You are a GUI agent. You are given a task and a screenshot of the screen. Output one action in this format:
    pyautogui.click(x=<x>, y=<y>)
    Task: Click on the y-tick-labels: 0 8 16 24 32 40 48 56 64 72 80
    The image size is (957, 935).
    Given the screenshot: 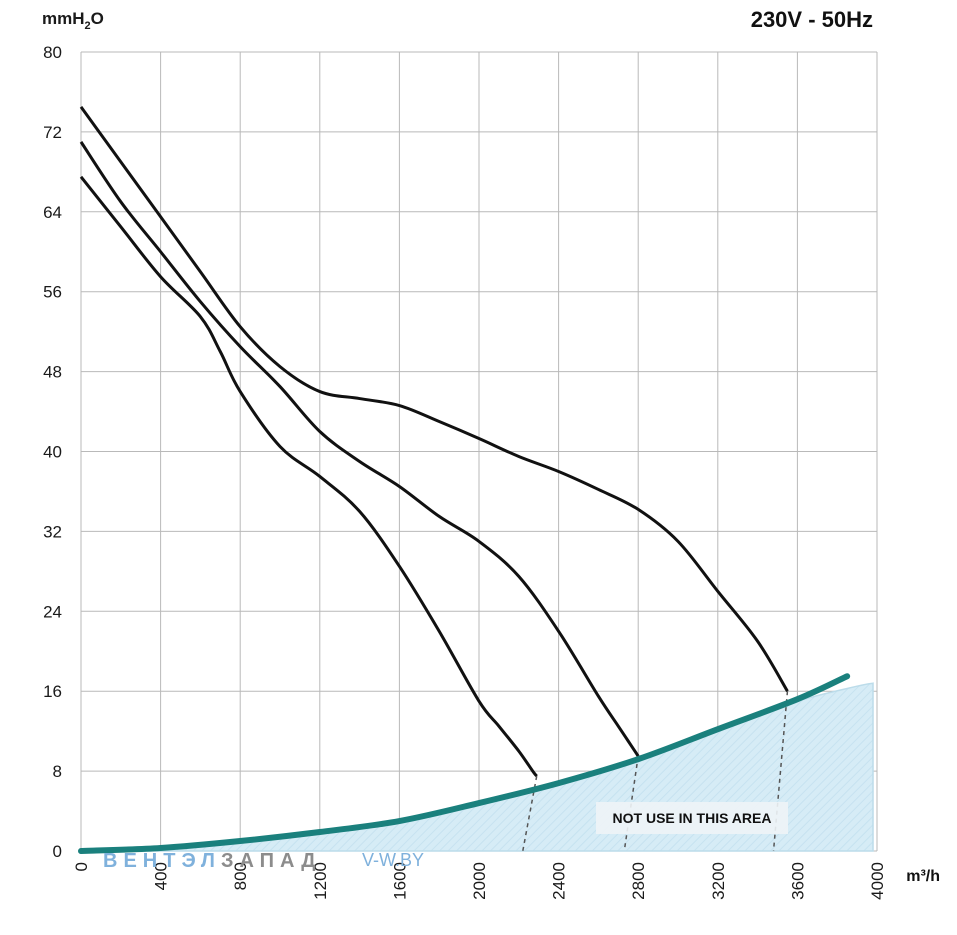 What is the action you would take?
    pyautogui.click(x=52, y=452)
    